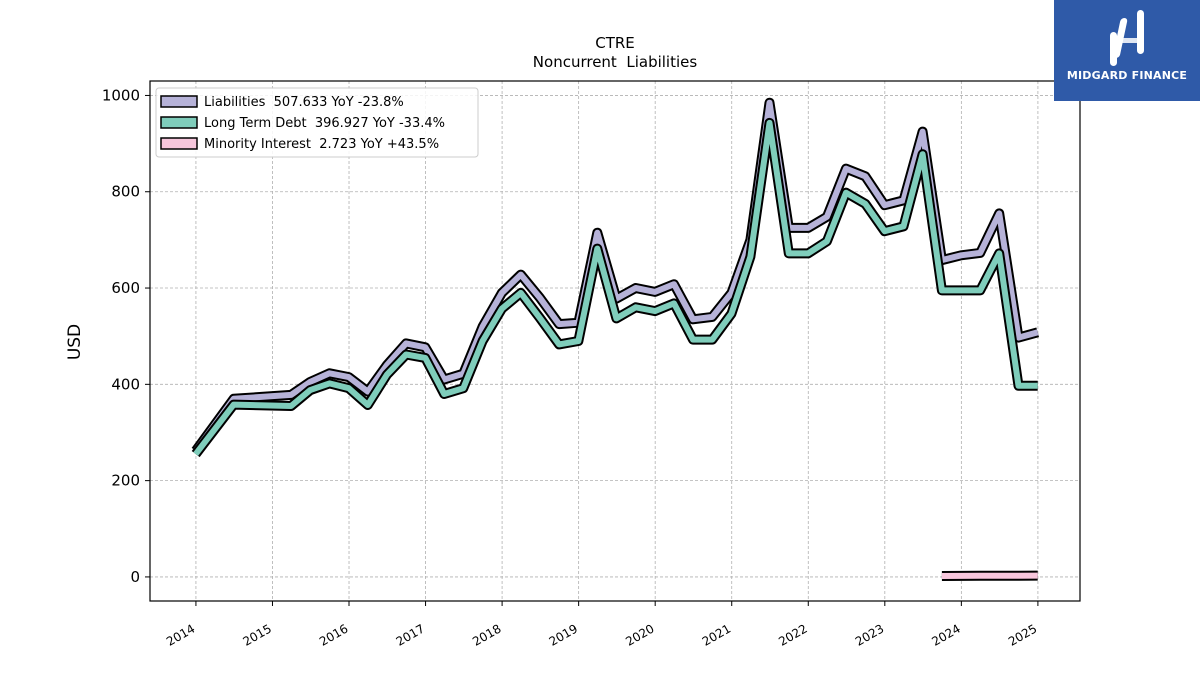  I want to click on brand-name: MIDGARD FINANCE, so click(1127, 75).